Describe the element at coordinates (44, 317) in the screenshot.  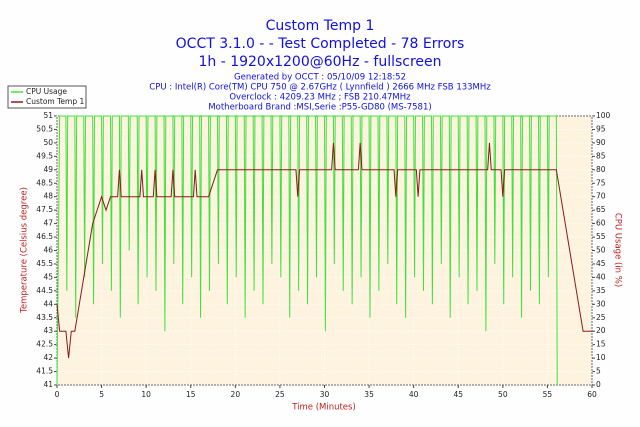
I see `y-tick-label: 43.5` at that location.